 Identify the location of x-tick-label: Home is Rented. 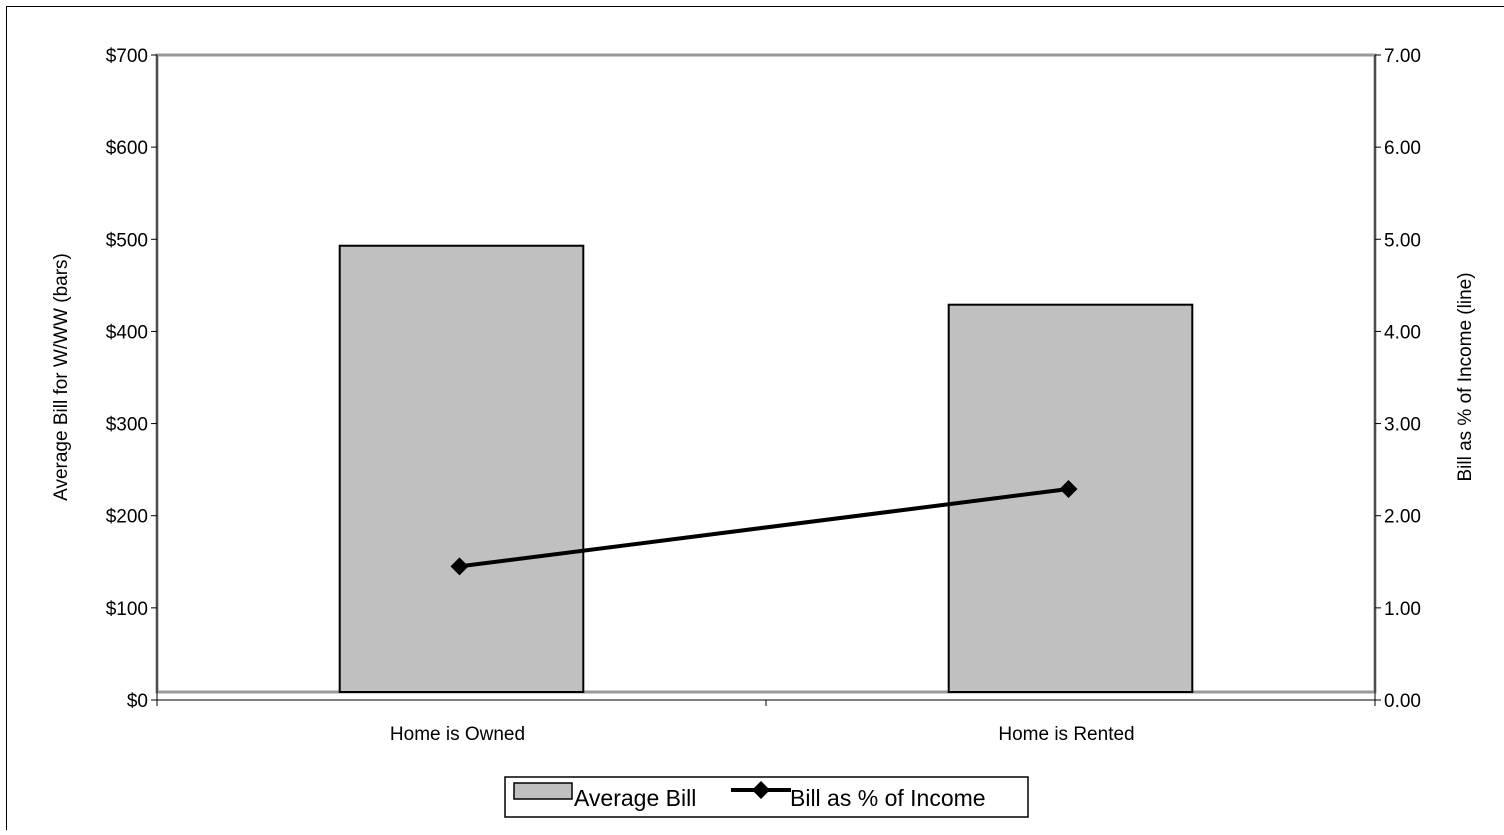
(1066, 734).